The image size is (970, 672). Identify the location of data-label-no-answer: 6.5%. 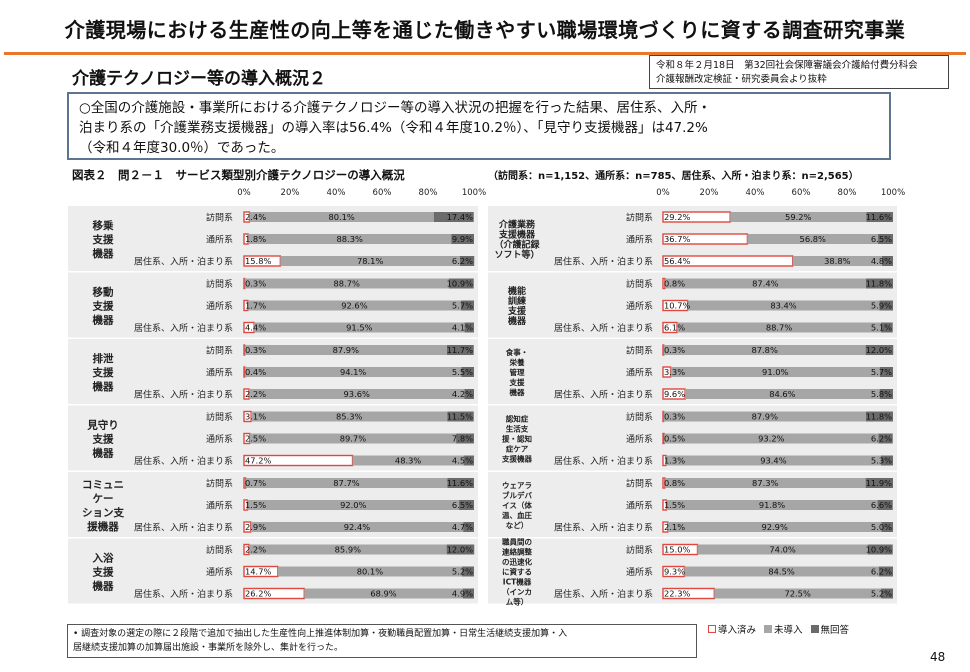
(462, 505).